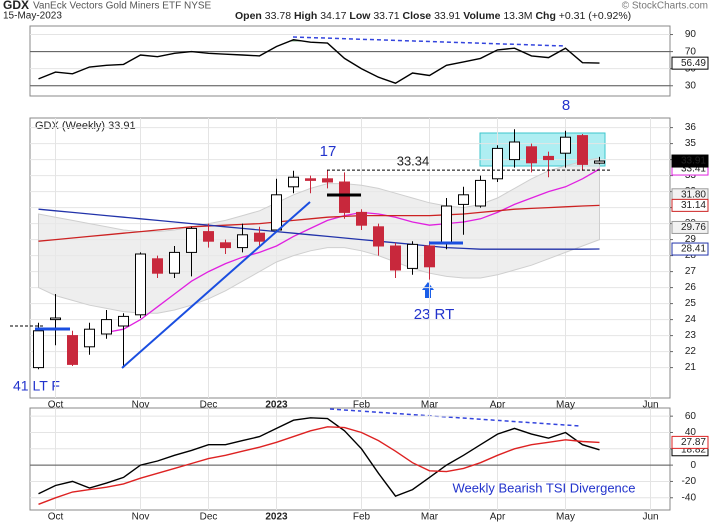  I want to click on annotation: Weekly Bearish TSI Divergence, so click(543, 487).